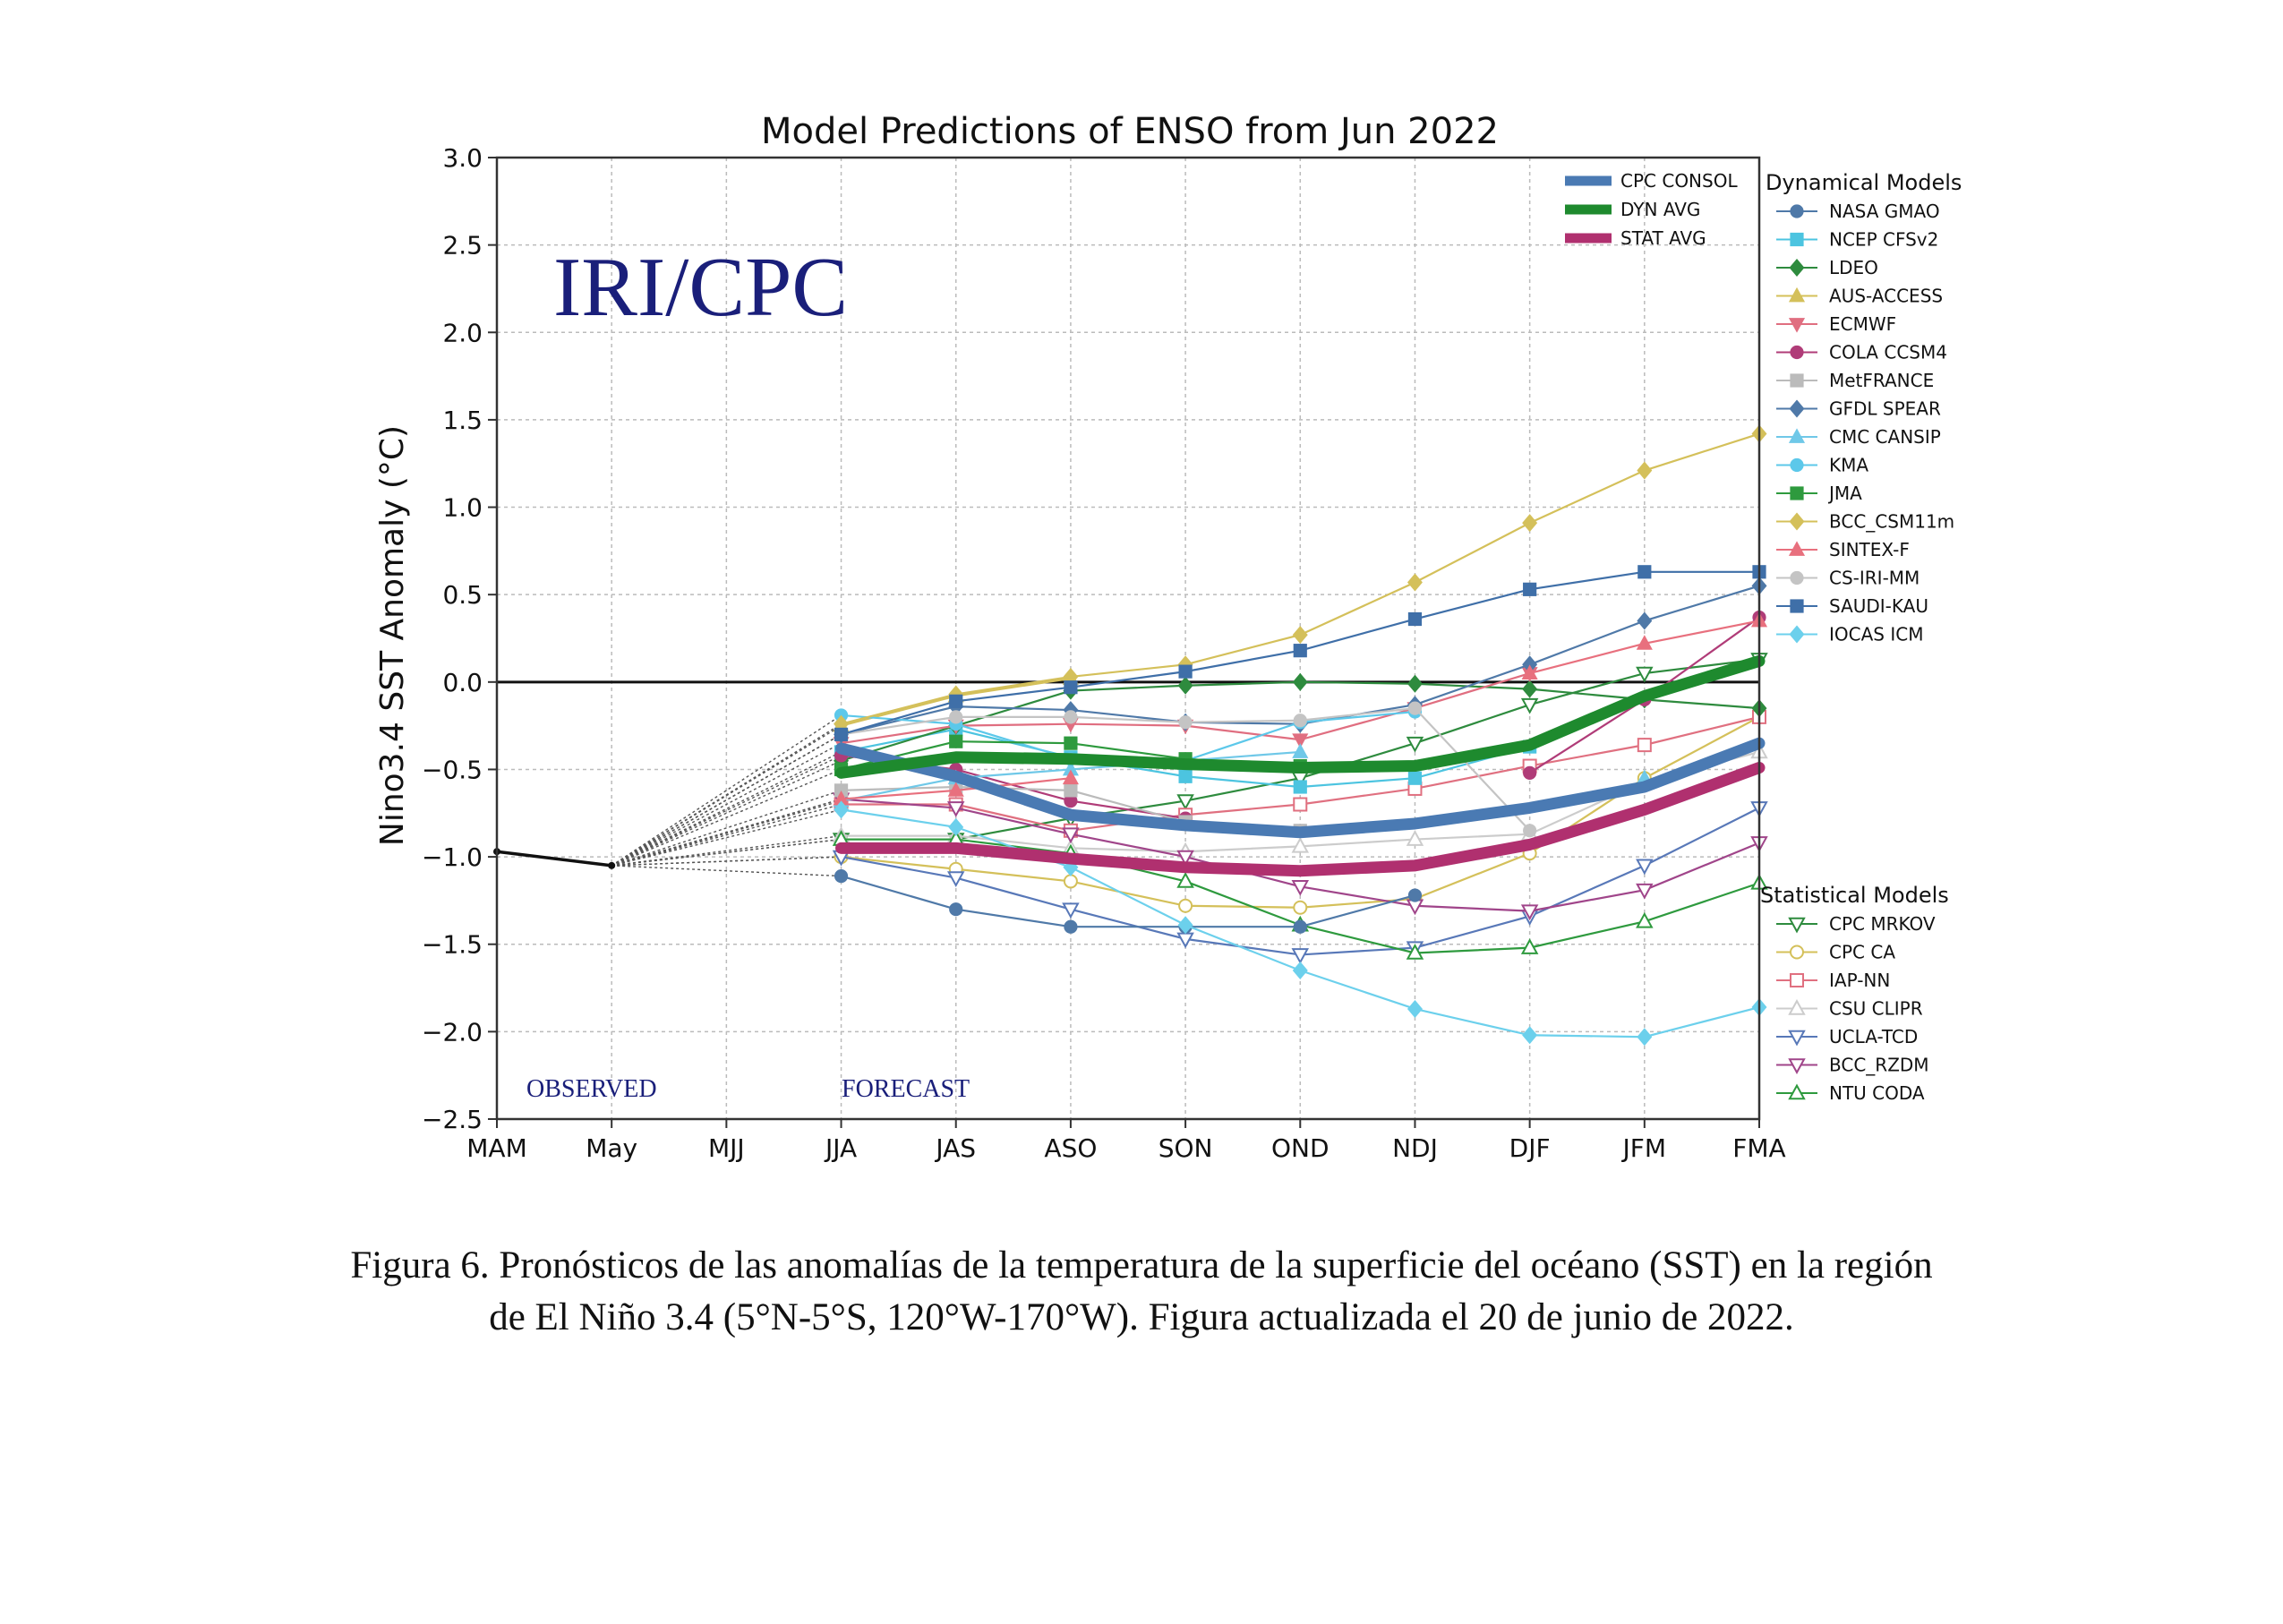 This screenshot has width=2283, height=1624. Describe the element at coordinates (1881, 380) in the screenshot. I see `dynamical-legend-label: MetFRANCE` at that location.